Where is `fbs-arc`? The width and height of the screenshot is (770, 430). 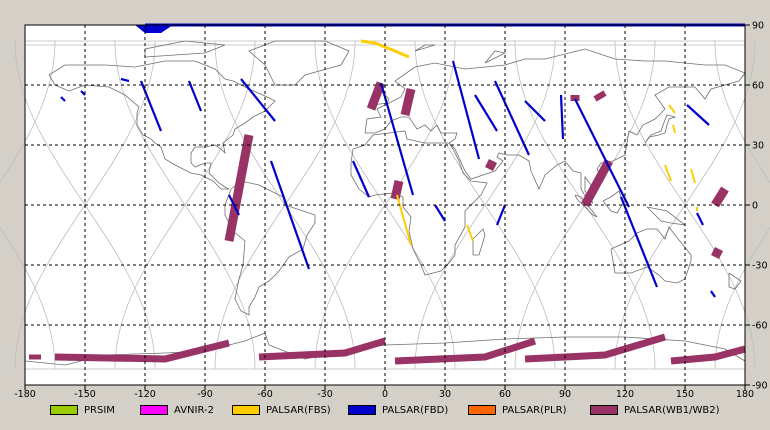
fbs-arc is located at coordinates (385, 49).